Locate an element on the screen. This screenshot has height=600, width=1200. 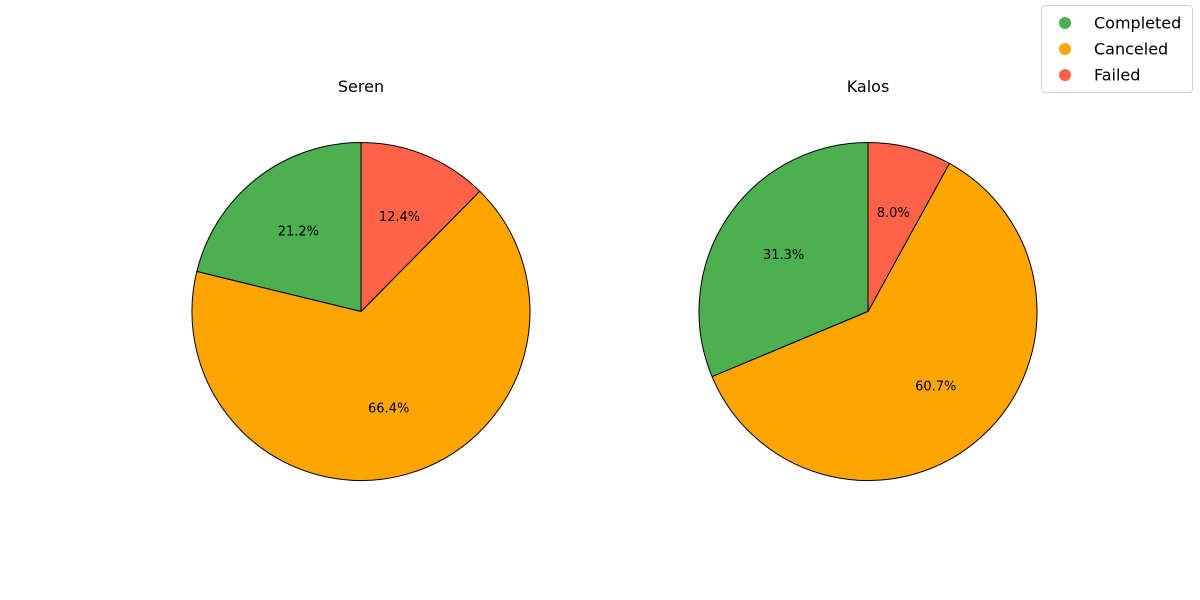
legend-label: Completed is located at coordinates (1137, 23).